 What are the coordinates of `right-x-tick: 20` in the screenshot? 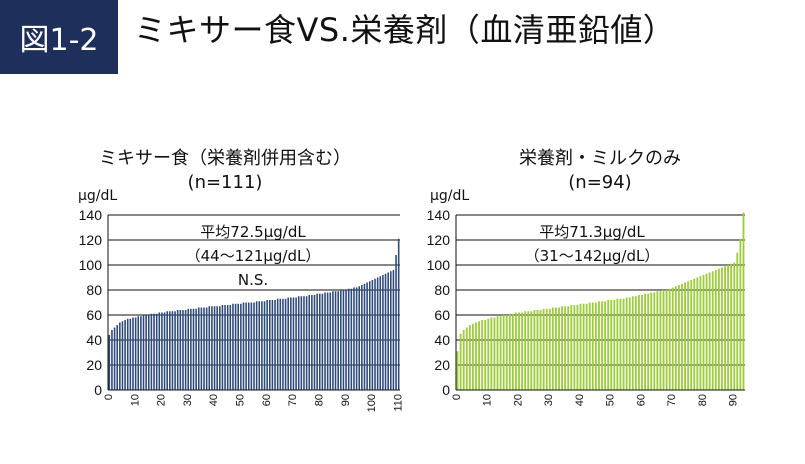 It's located at (518, 400).